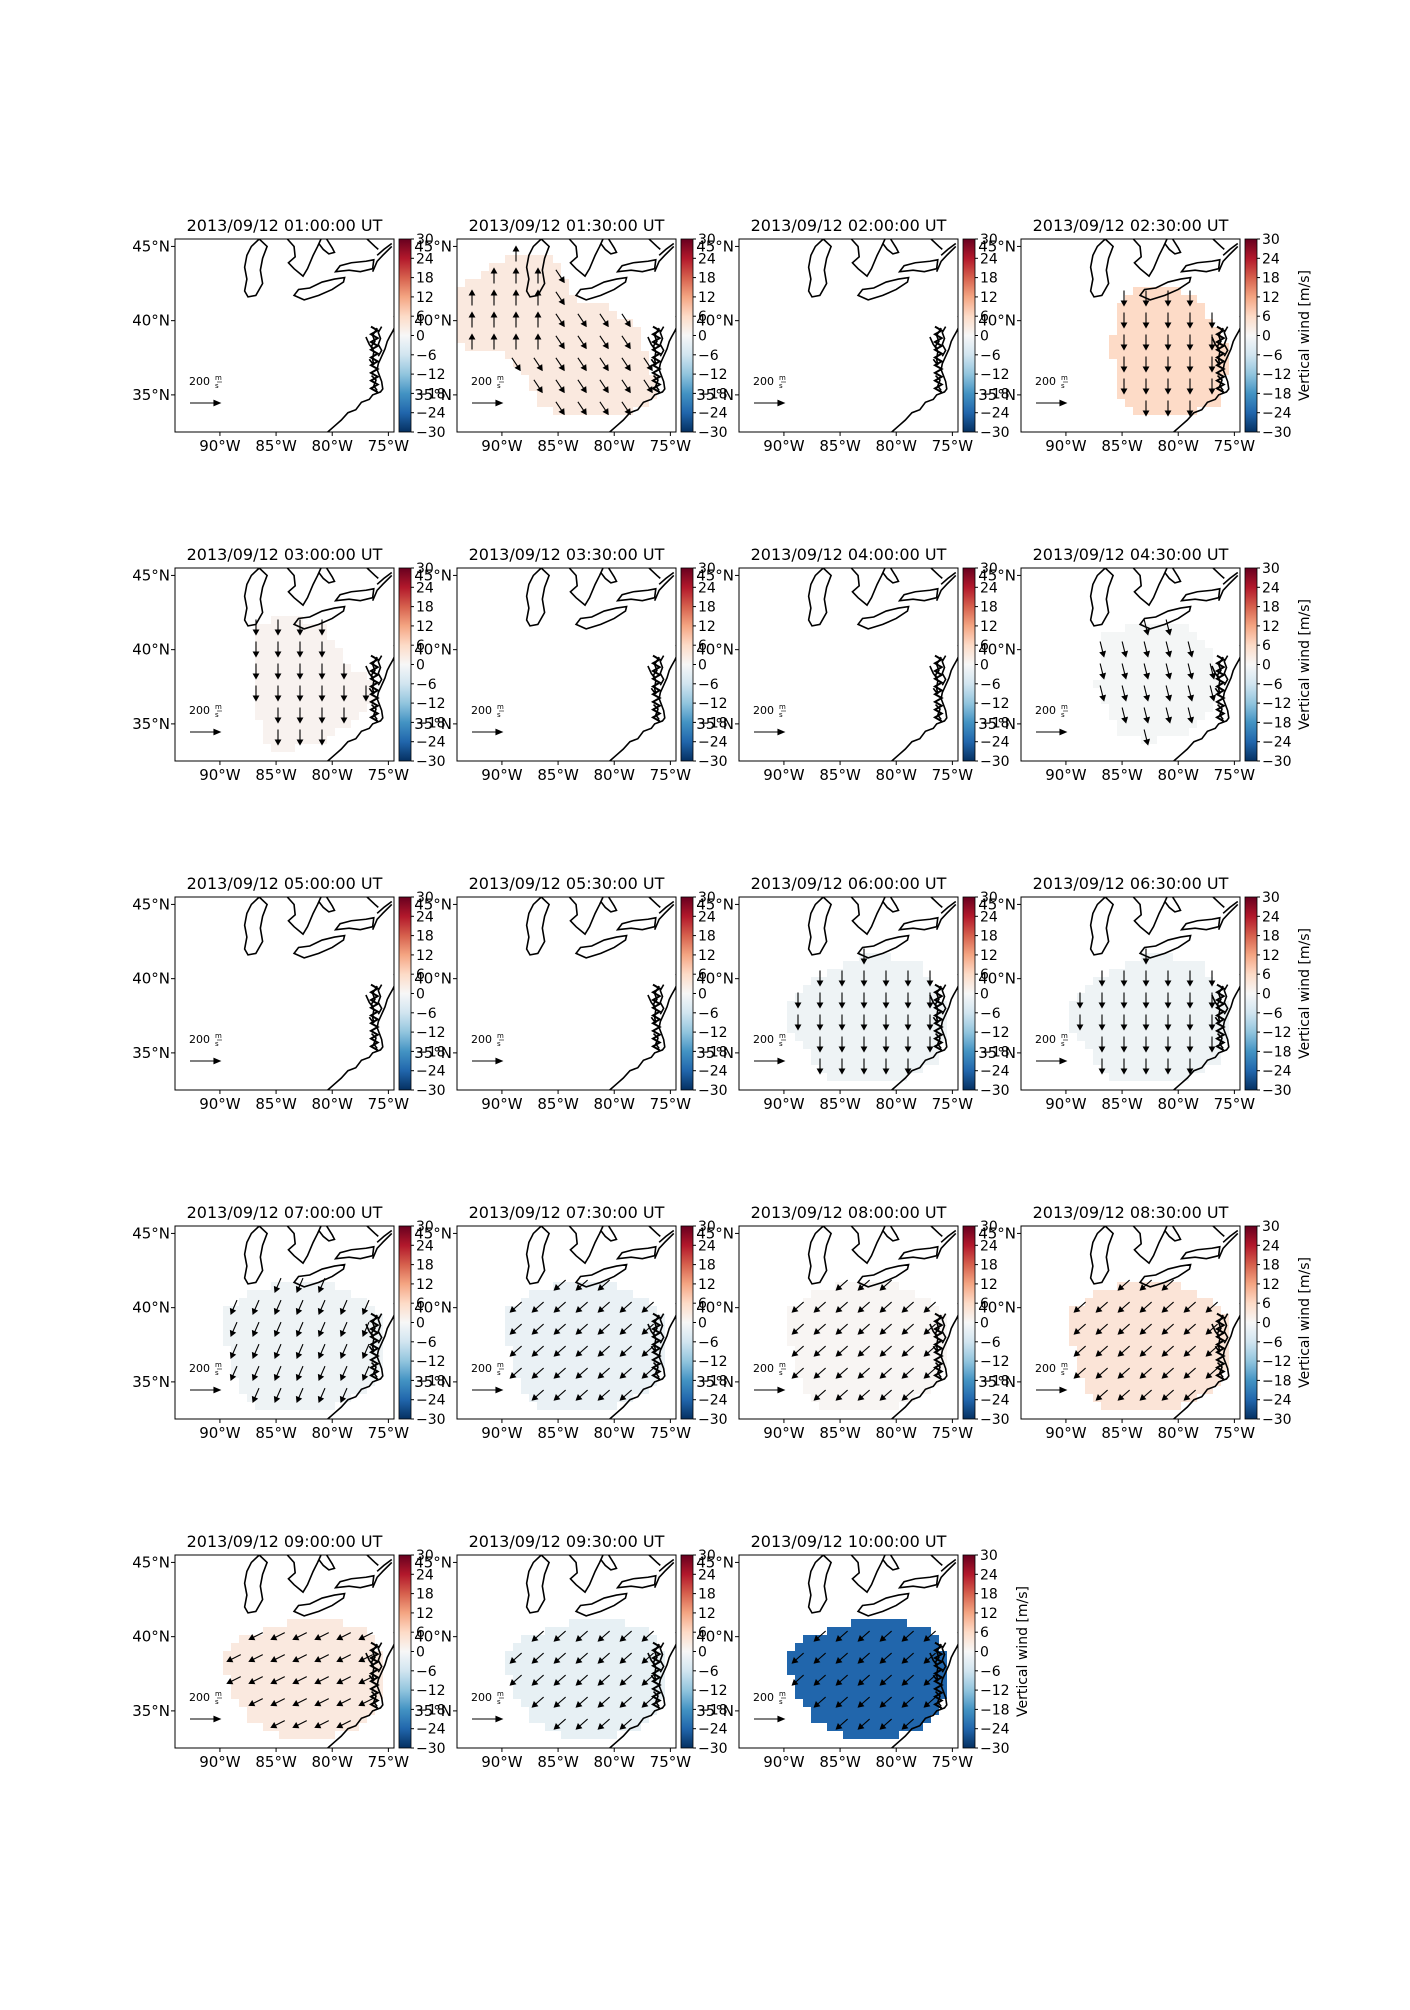 The width and height of the screenshot is (1410, 2010). Describe the element at coordinates (882, 664) in the screenshot. I see `map-area` at that location.